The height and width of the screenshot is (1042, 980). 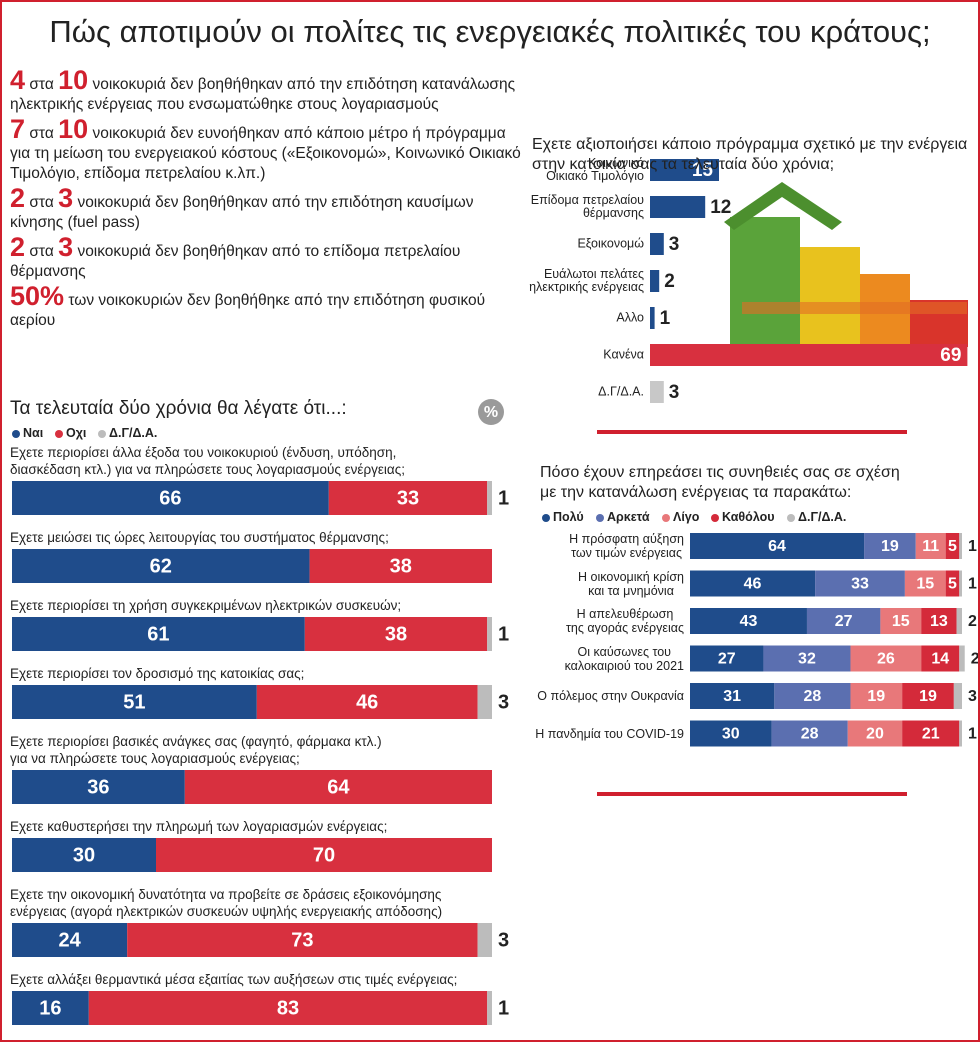 I want to click on data-label: 28, so click(x=813, y=696).